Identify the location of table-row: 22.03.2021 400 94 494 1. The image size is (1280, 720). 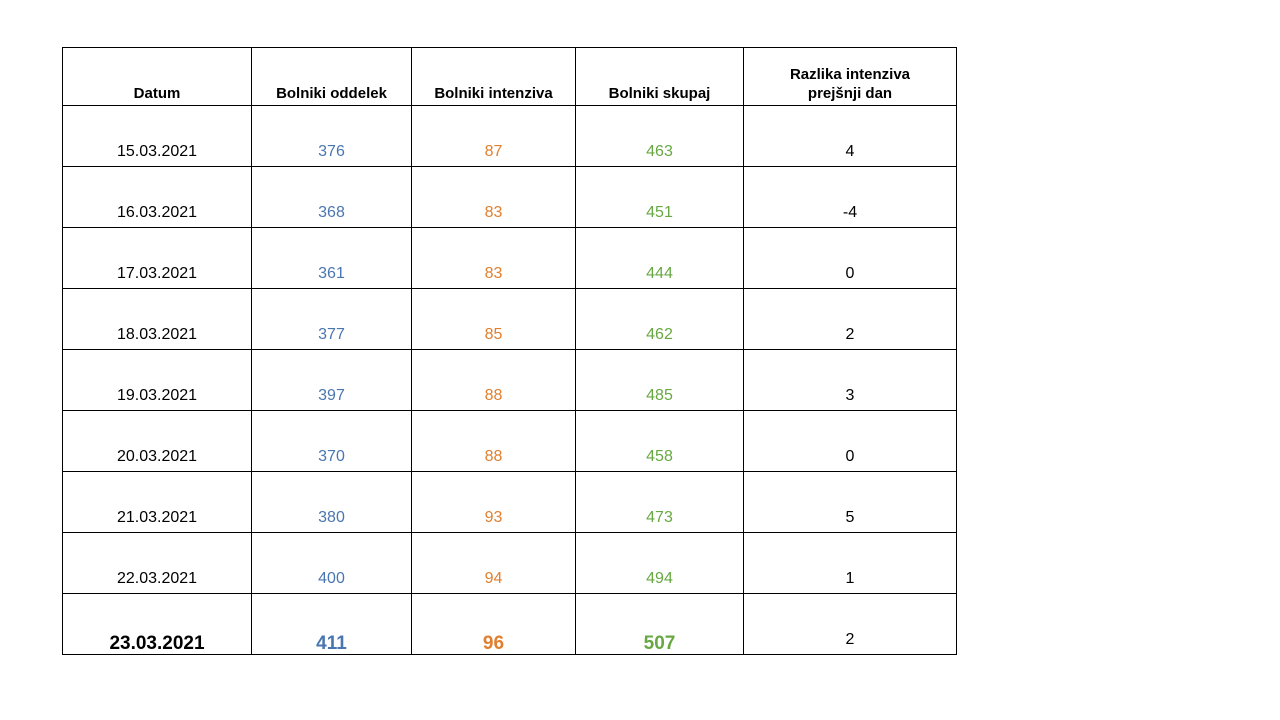
(509, 563).